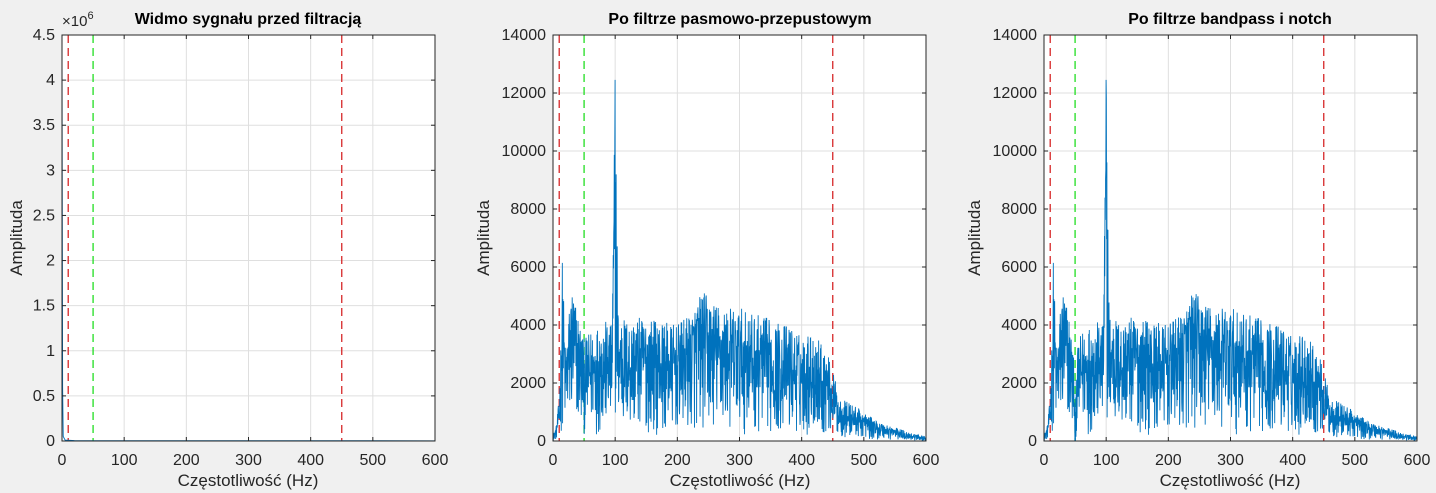  What do you see at coordinates (44, 215) in the screenshot?
I see `y-tick-label: 2.5` at bounding box center [44, 215].